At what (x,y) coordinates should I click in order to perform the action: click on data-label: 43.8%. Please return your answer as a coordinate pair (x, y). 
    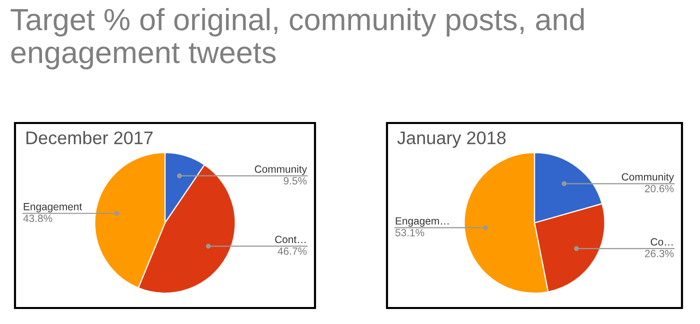
    Looking at the image, I should click on (37, 218).